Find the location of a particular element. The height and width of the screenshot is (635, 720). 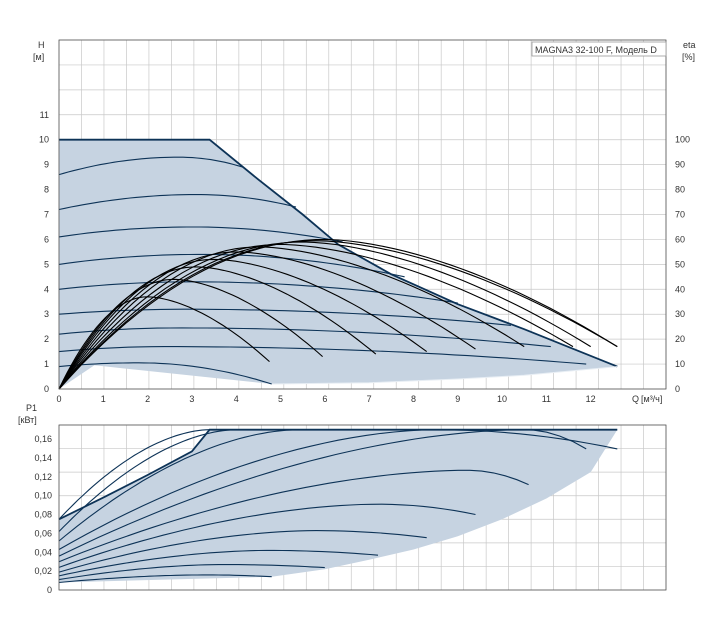

flow-tick-label: 4 is located at coordinates (236, 399).